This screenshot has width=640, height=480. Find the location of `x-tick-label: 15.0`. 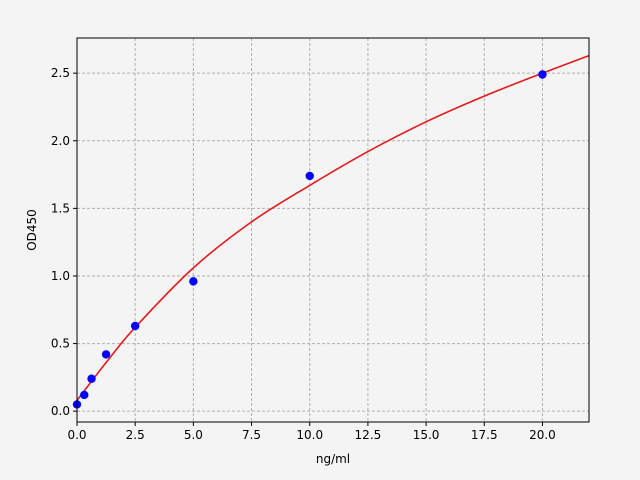

x-tick-label: 15.0 is located at coordinates (426, 435).